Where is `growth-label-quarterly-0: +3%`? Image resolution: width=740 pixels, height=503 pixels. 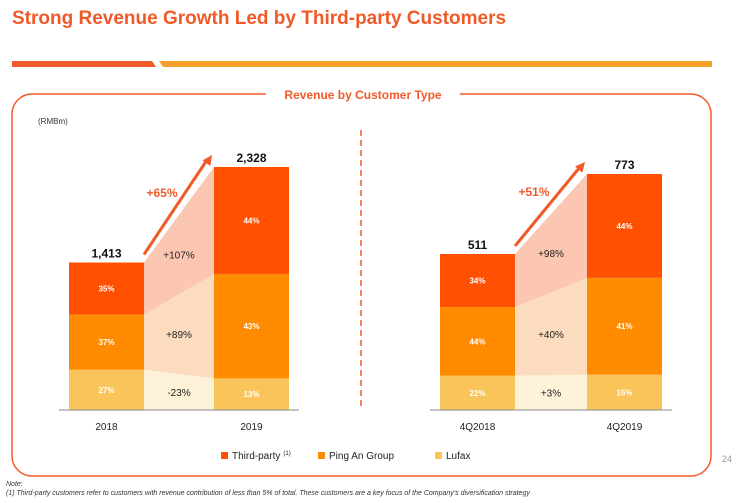 growth-label-quarterly-0: +3% is located at coordinates (551, 394).